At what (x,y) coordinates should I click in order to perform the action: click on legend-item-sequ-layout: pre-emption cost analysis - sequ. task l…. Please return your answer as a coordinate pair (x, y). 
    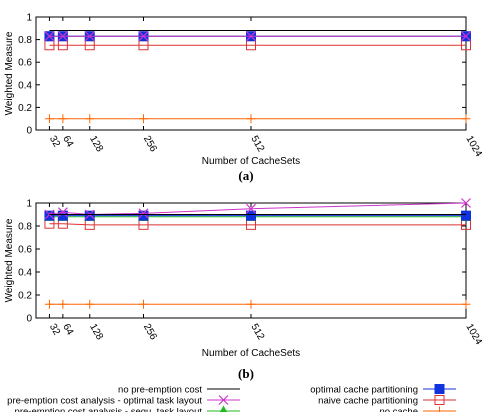
    Looking at the image, I should click on (127, 408).